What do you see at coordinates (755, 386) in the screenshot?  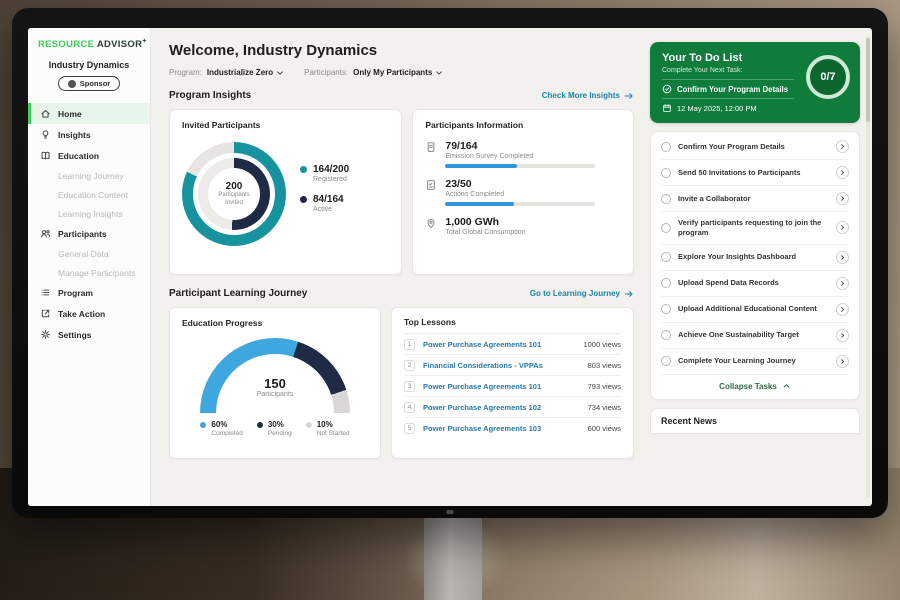 I see `collapse-tasks-button: Collapse Tasks` at bounding box center [755, 386].